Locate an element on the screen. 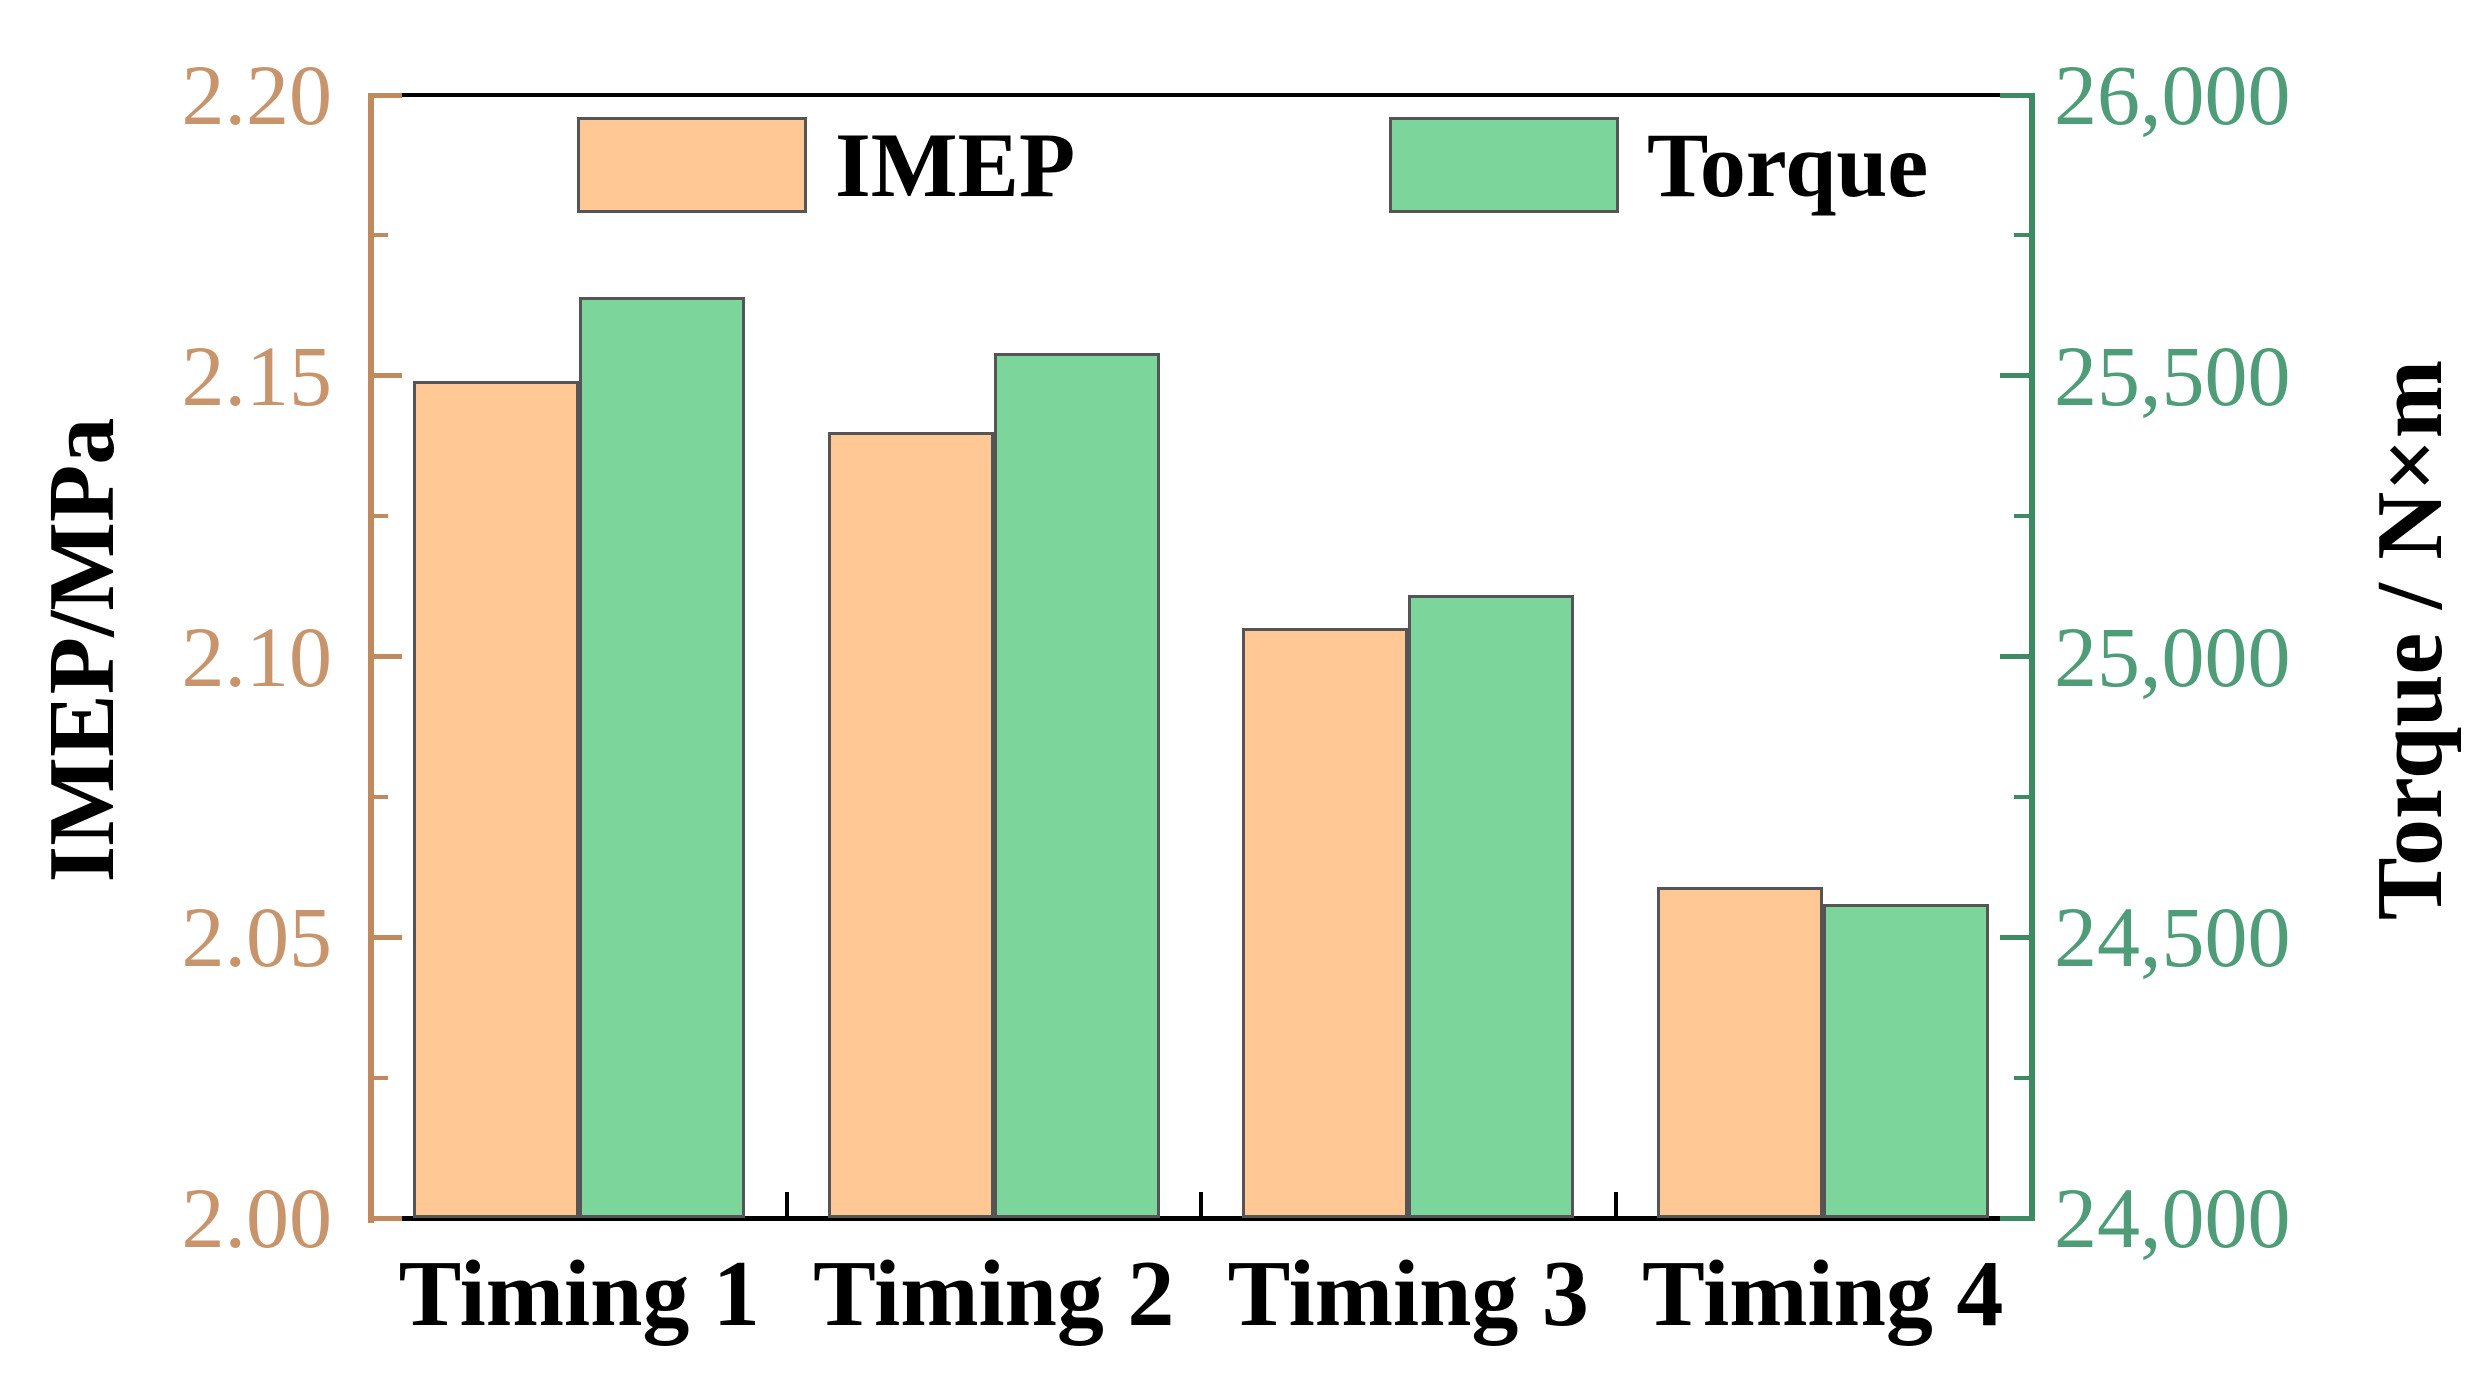 The image size is (2471, 1386). x-category-label: Timing 3 is located at coordinates (1408, 1294).